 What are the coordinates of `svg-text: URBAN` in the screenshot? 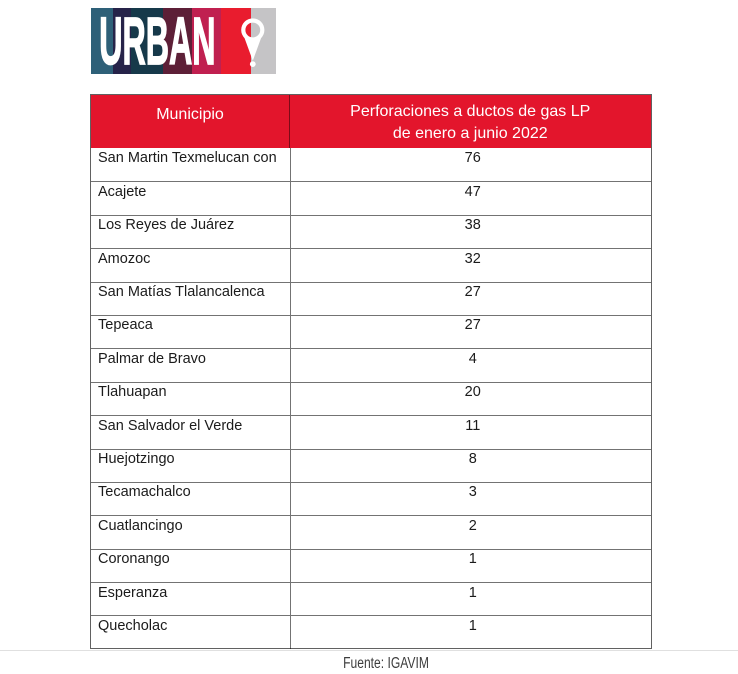 It's located at (157, 41).